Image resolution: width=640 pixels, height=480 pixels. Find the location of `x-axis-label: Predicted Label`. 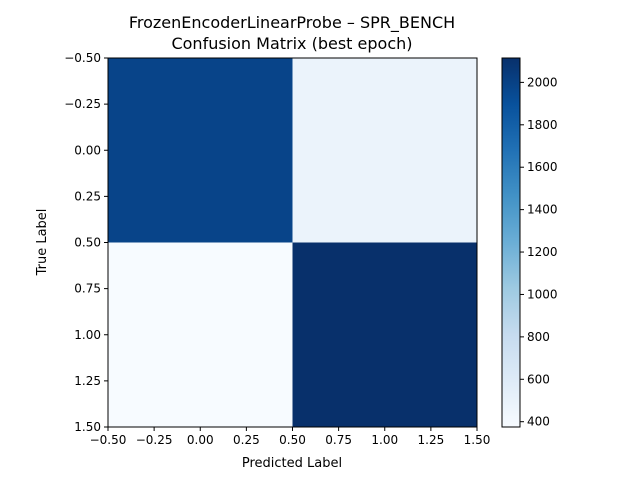

x-axis-label: Predicted Label is located at coordinates (292, 463).